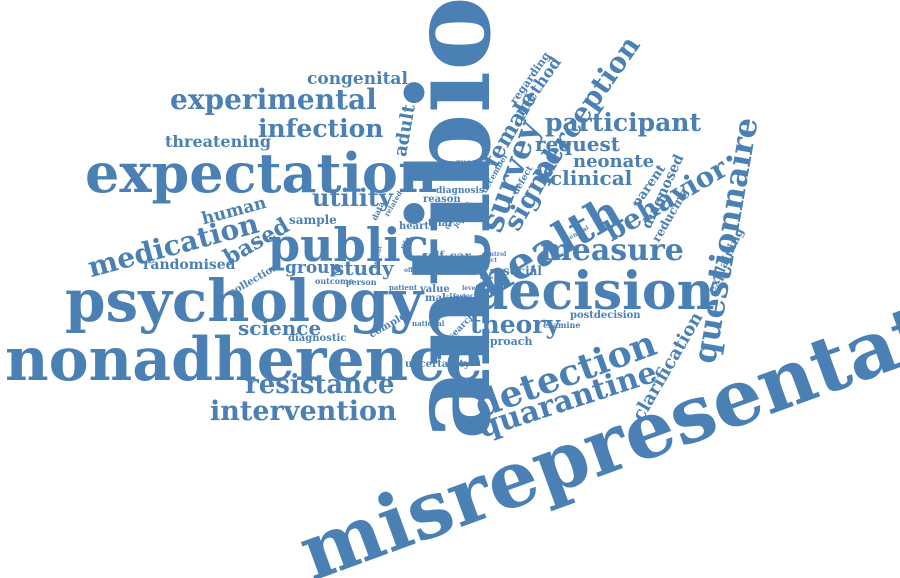 The height and width of the screenshot is (578, 900). Describe the element at coordinates (303, 411) in the screenshot. I see `word: intervention` at that location.